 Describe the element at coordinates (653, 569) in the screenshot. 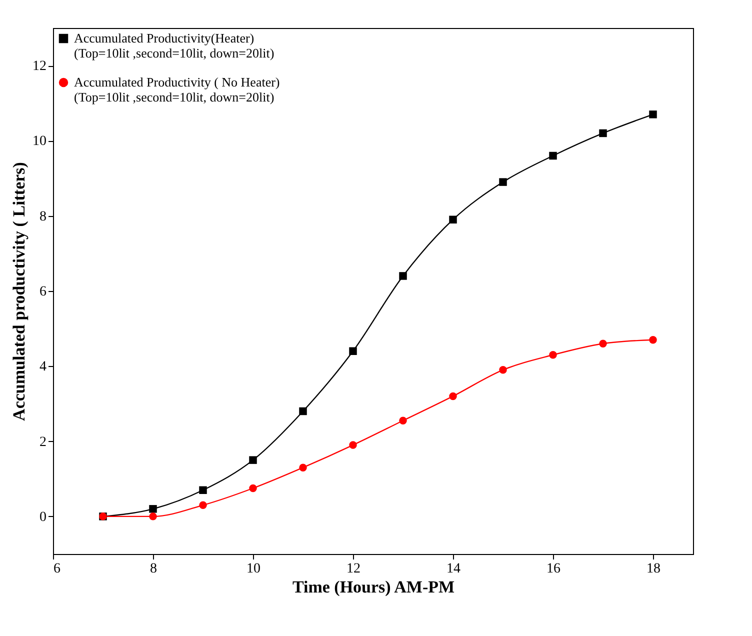

I see `x-tick-label: 18` at that location.